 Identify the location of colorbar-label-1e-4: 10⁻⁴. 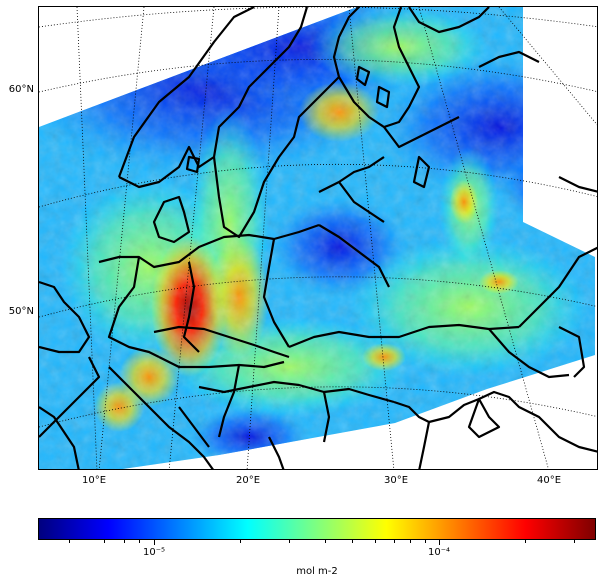
(438, 552).